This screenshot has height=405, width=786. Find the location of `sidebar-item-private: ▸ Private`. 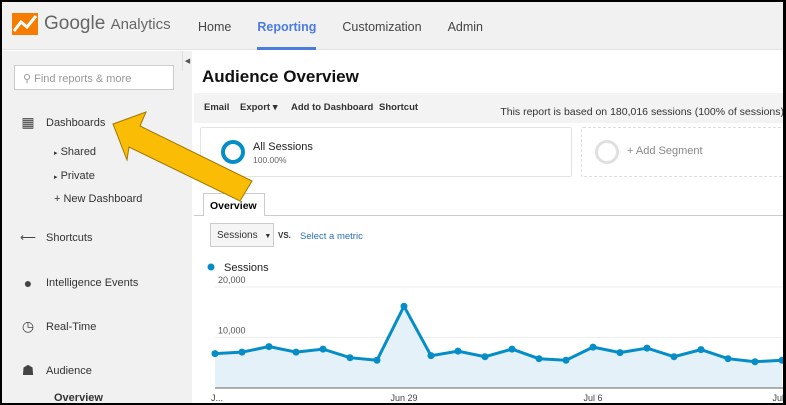

sidebar-item-private: ▸ Private is located at coordinates (74, 176).